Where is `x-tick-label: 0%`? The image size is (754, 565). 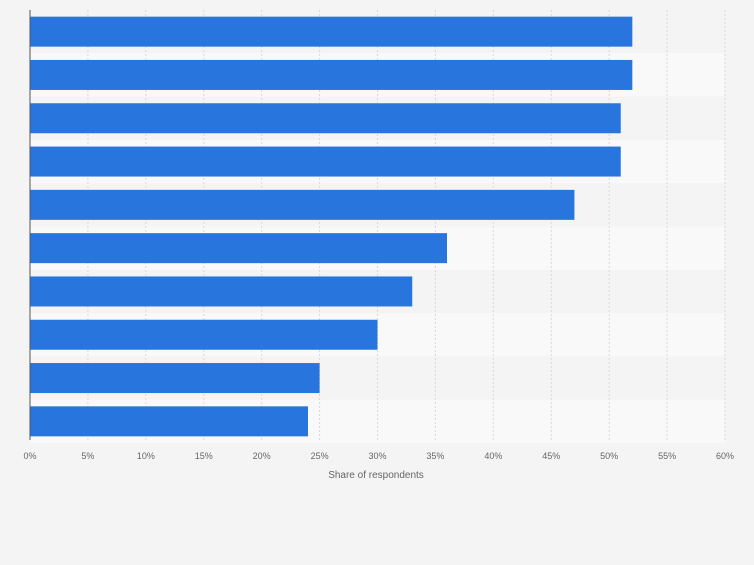
x-tick-label: 0% is located at coordinates (29, 456).